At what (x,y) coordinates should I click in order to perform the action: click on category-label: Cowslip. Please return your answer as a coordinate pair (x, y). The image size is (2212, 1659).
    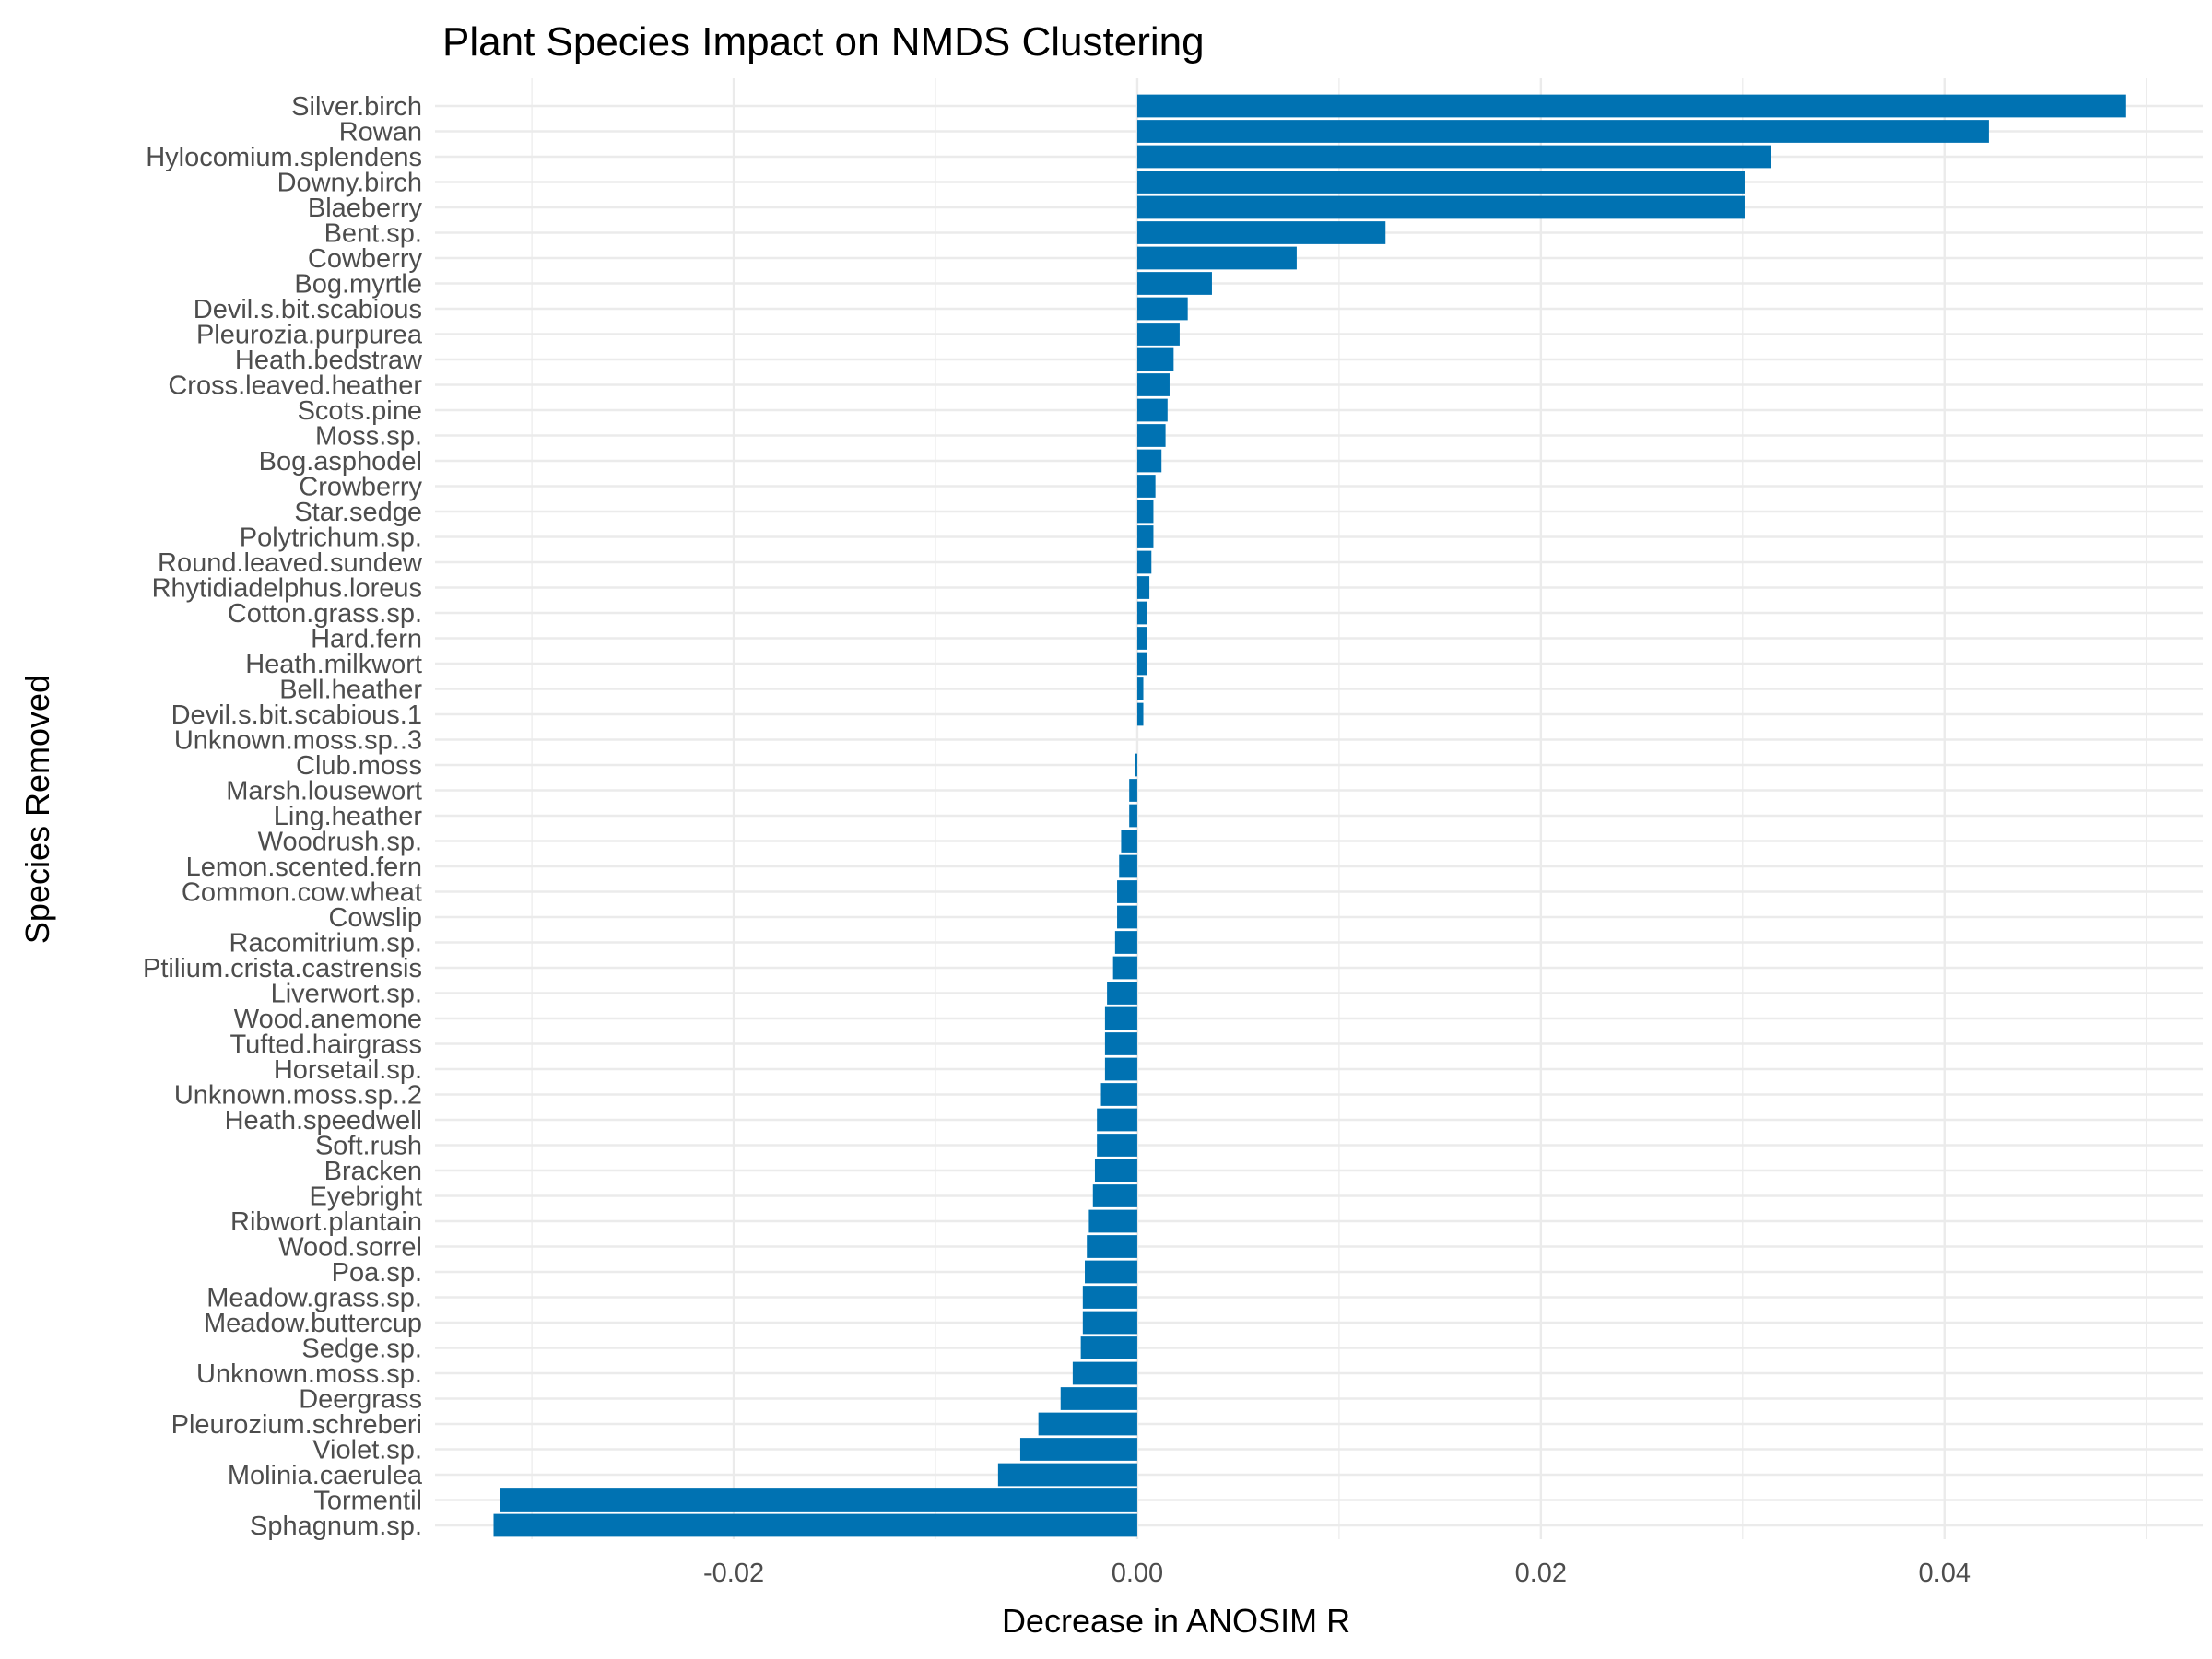
    Looking at the image, I should click on (375, 918).